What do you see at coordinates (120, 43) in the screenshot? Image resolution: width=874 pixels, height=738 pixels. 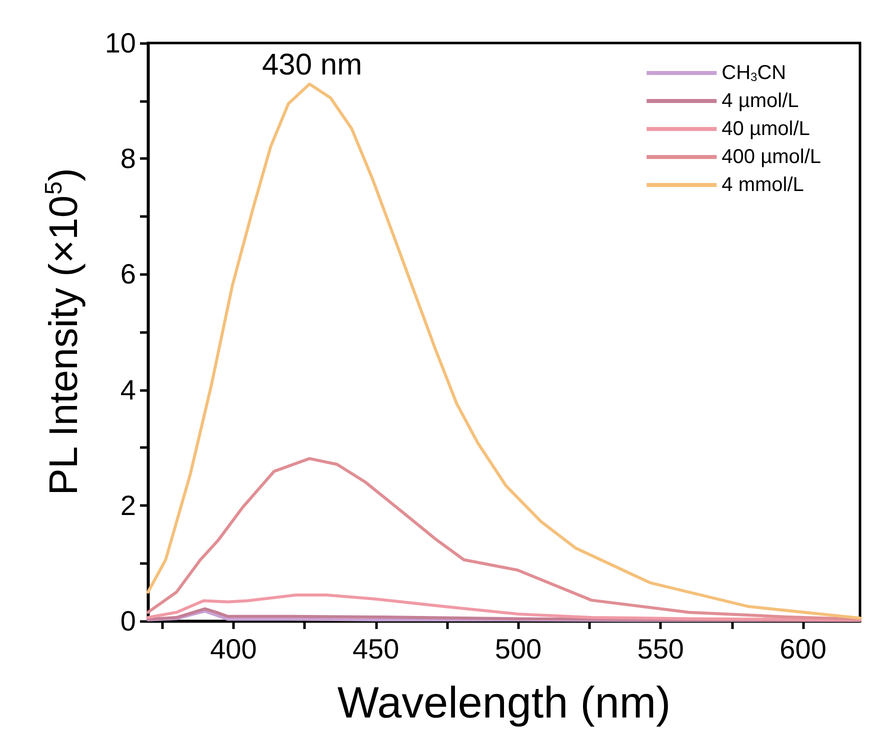 I see `y-tick-label: 10` at bounding box center [120, 43].